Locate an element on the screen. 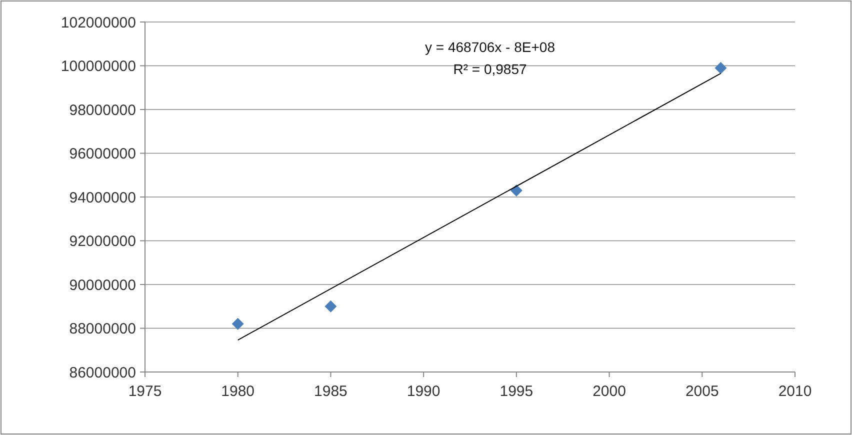 Image resolution: width=852 pixels, height=435 pixels. y-tick-label: 96000000 is located at coordinates (102, 154).